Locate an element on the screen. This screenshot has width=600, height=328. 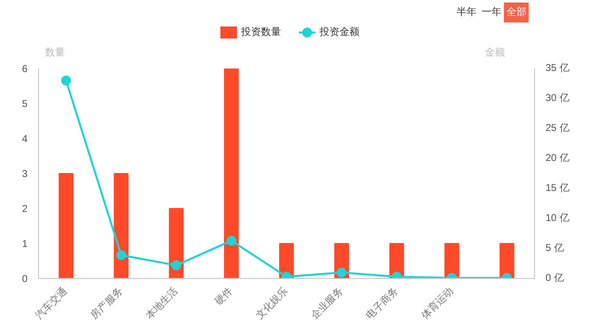
text: 半年 is located at coordinates (466, 12).